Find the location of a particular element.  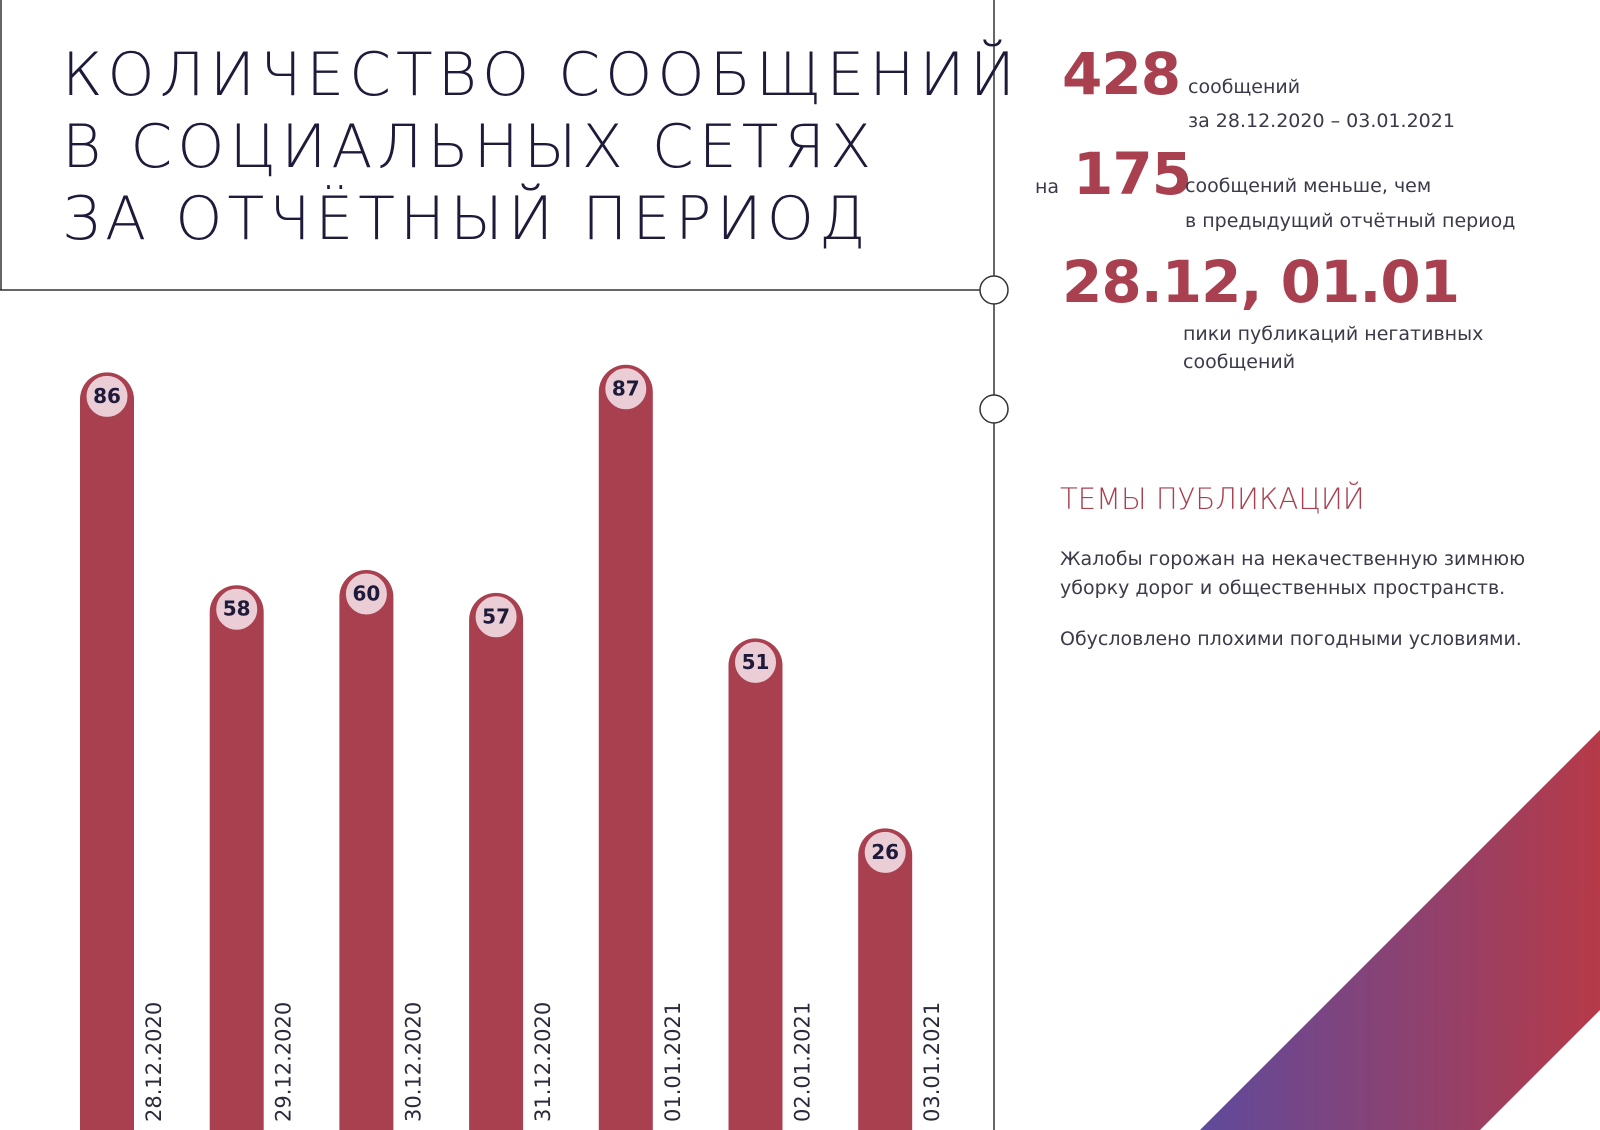

stat-label: в предыдущий отчётный период is located at coordinates (1350, 221).